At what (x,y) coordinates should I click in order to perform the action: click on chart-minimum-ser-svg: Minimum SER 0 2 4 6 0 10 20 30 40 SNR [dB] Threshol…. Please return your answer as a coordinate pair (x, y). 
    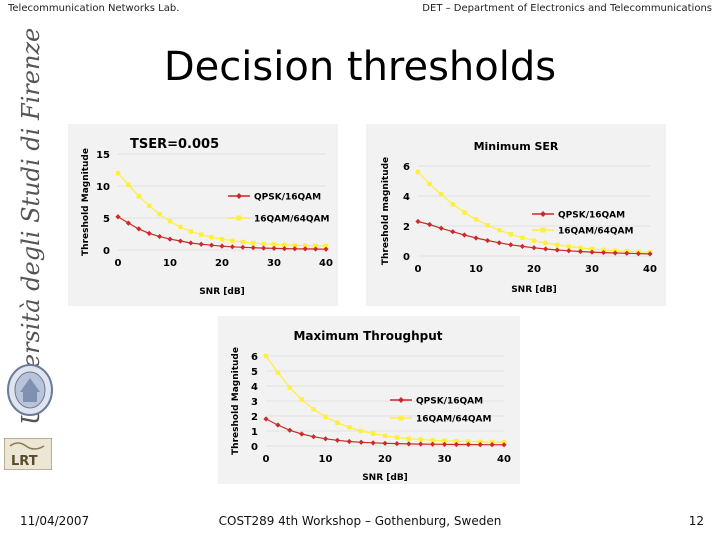
    Looking at the image, I should click on (516, 215).